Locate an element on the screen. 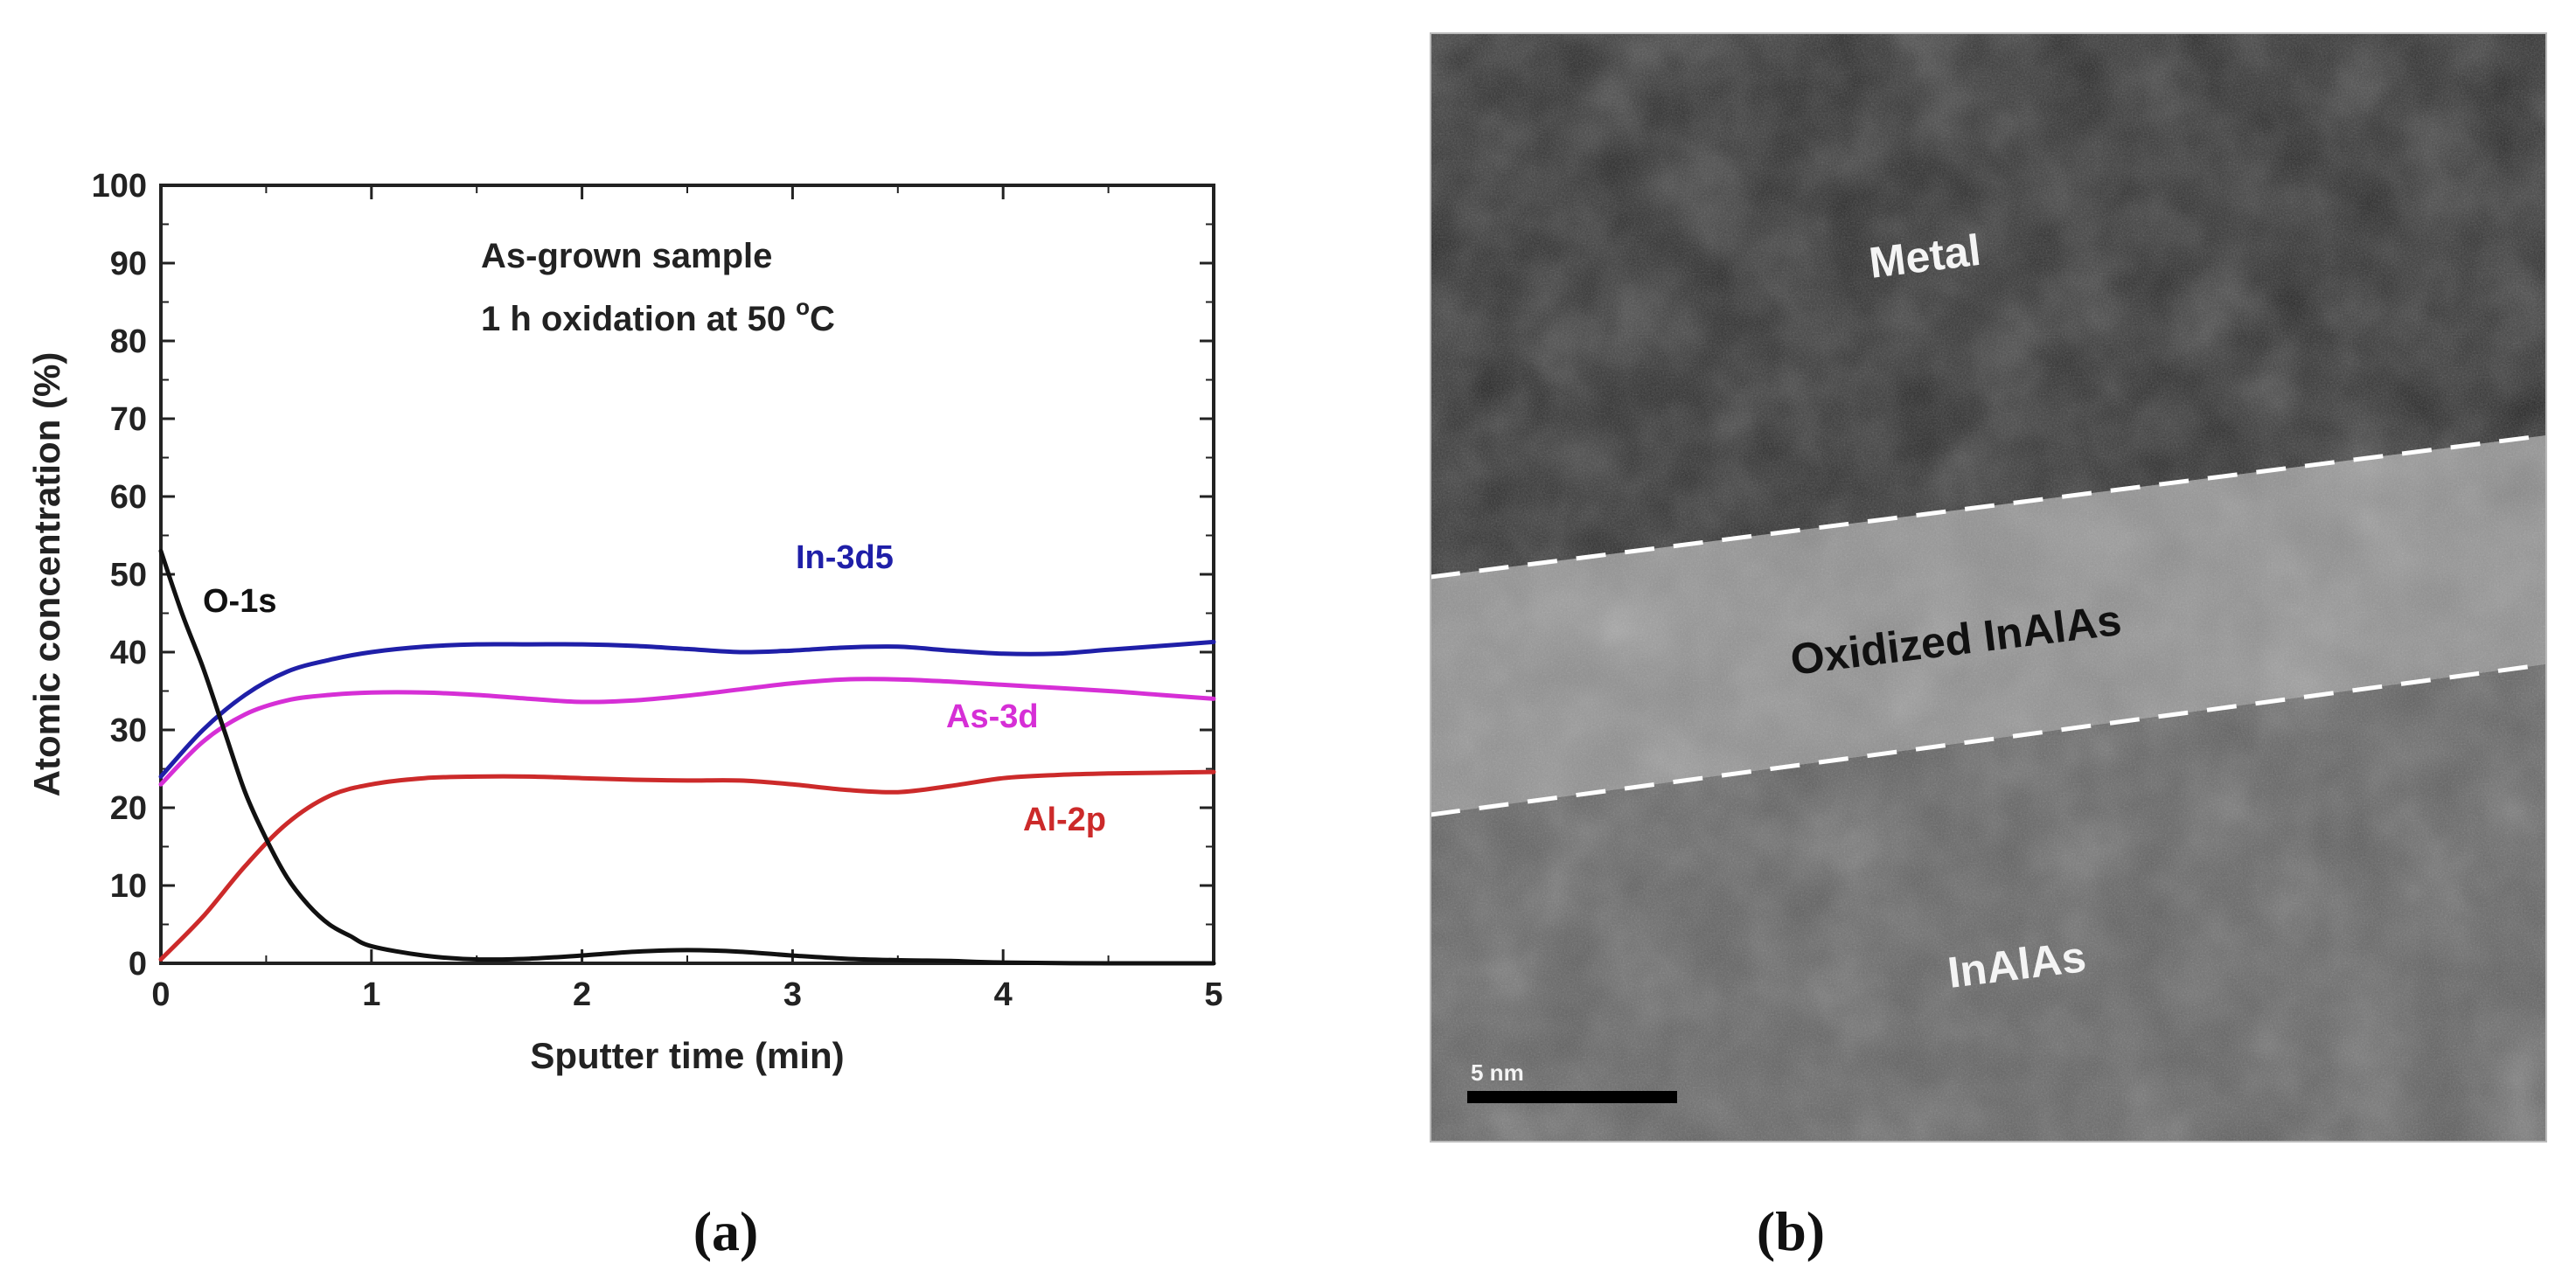 Image resolution: width=2576 pixels, height=1285 pixels. subtitle-unit: C is located at coordinates (822, 319).